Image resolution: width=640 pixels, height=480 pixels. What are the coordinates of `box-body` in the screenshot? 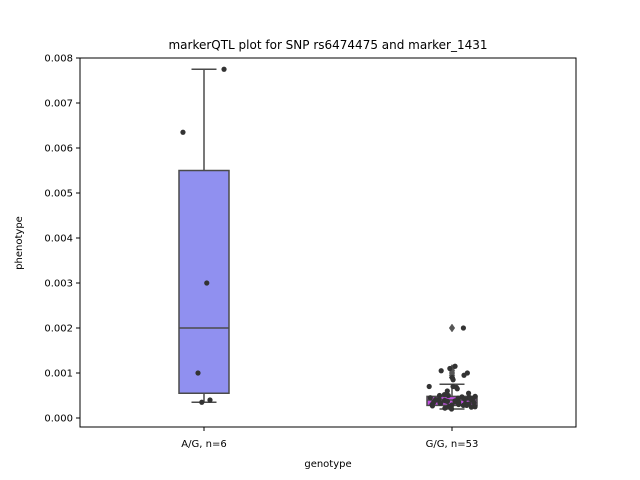 It's located at (204, 281).